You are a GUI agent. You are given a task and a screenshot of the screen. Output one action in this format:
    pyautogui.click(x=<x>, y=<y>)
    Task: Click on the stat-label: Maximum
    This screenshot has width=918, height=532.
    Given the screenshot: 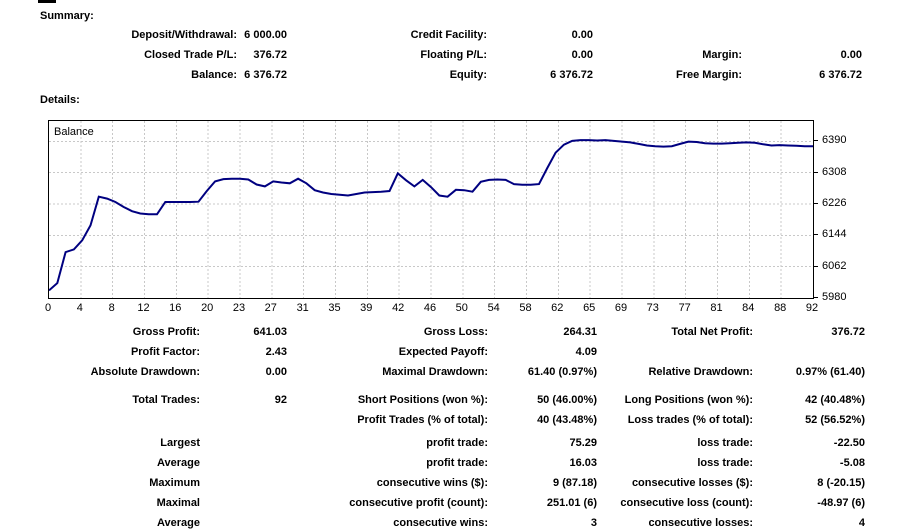 What is the action you would take?
    pyautogui.click(x=174, y=483)
    